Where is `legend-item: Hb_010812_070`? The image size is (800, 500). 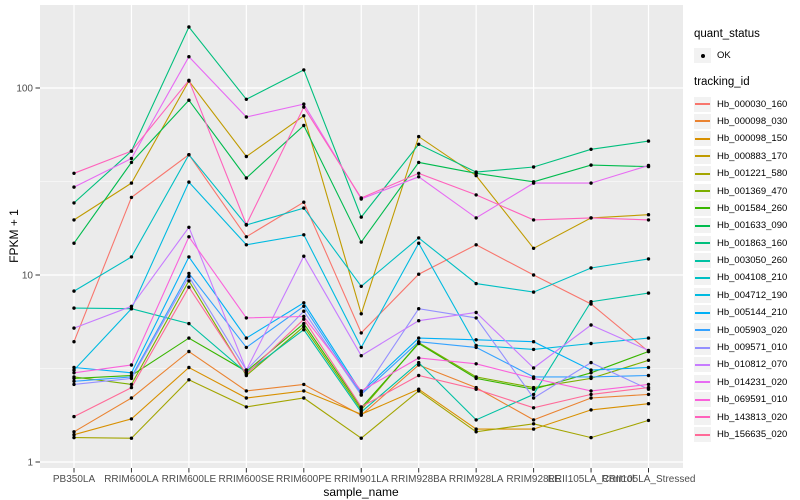 legend-item: Hb_010812_070 is located at coordinates (747, 364).